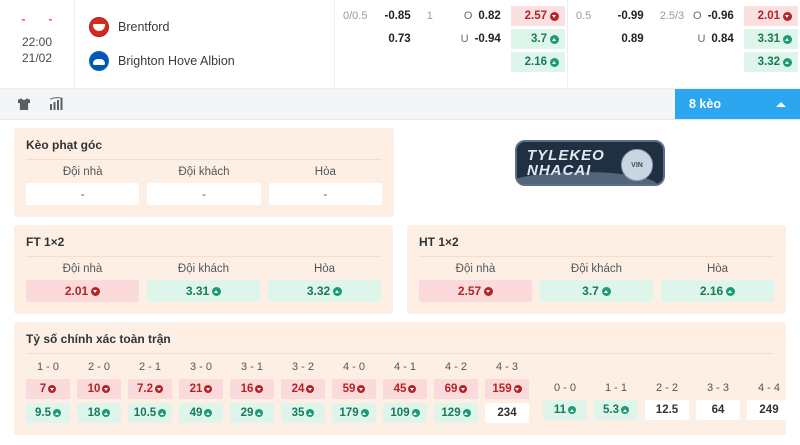 This screenshot has height=445, width=800. I want to click on odds-value: 69, so click(451, 389).